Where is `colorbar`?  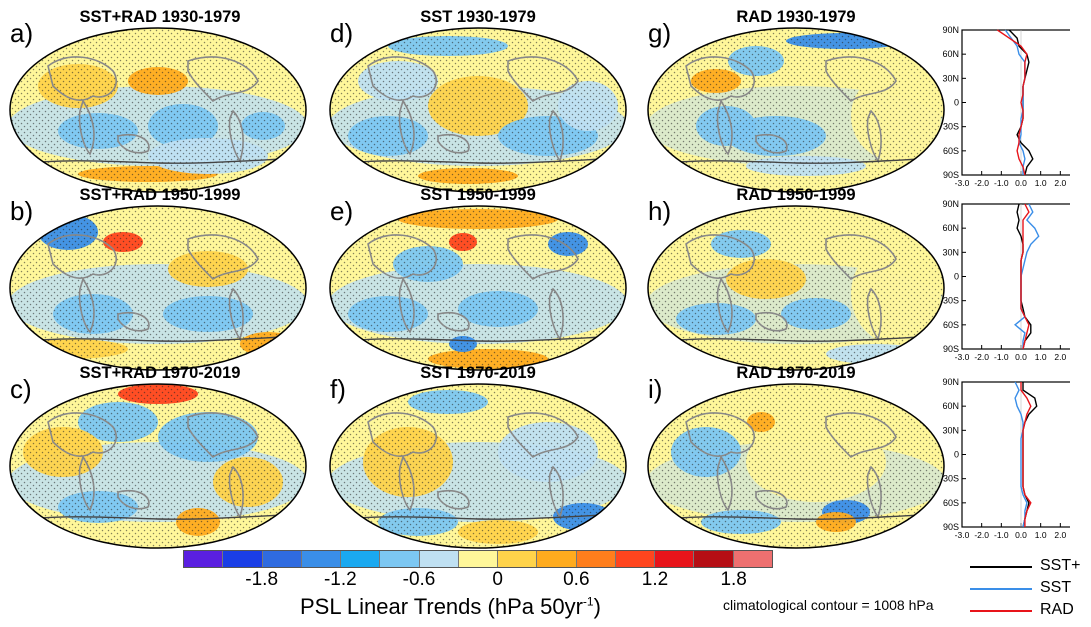 colorbar is located at coordinates (478, 559).